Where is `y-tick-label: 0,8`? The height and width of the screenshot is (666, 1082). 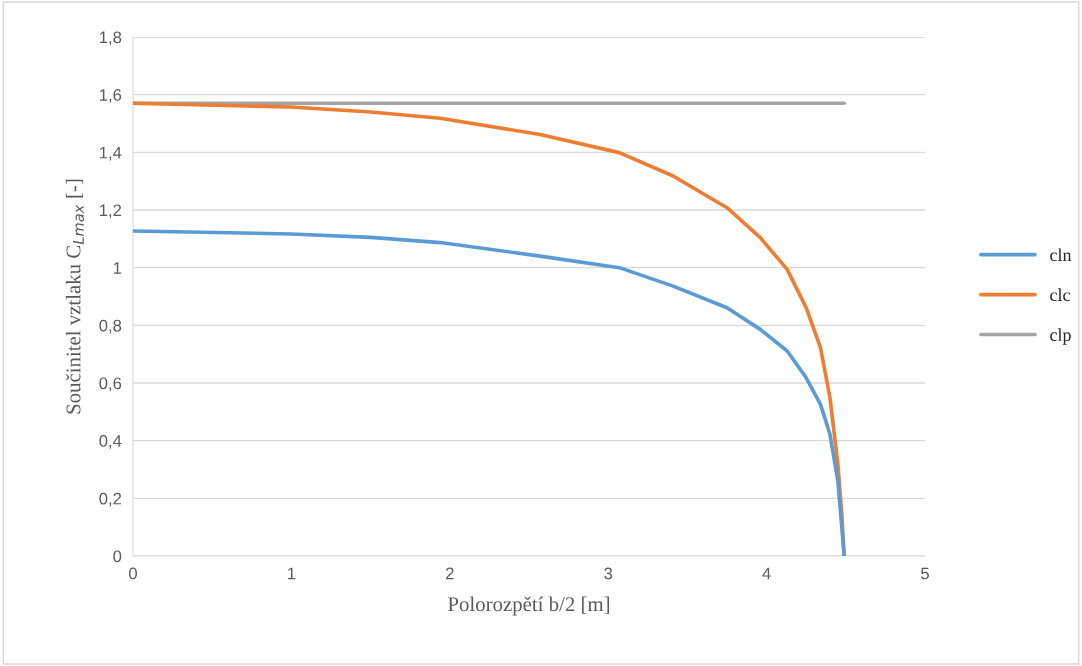
y-tick-label: 0,8 is located at coordinates (110, 326).